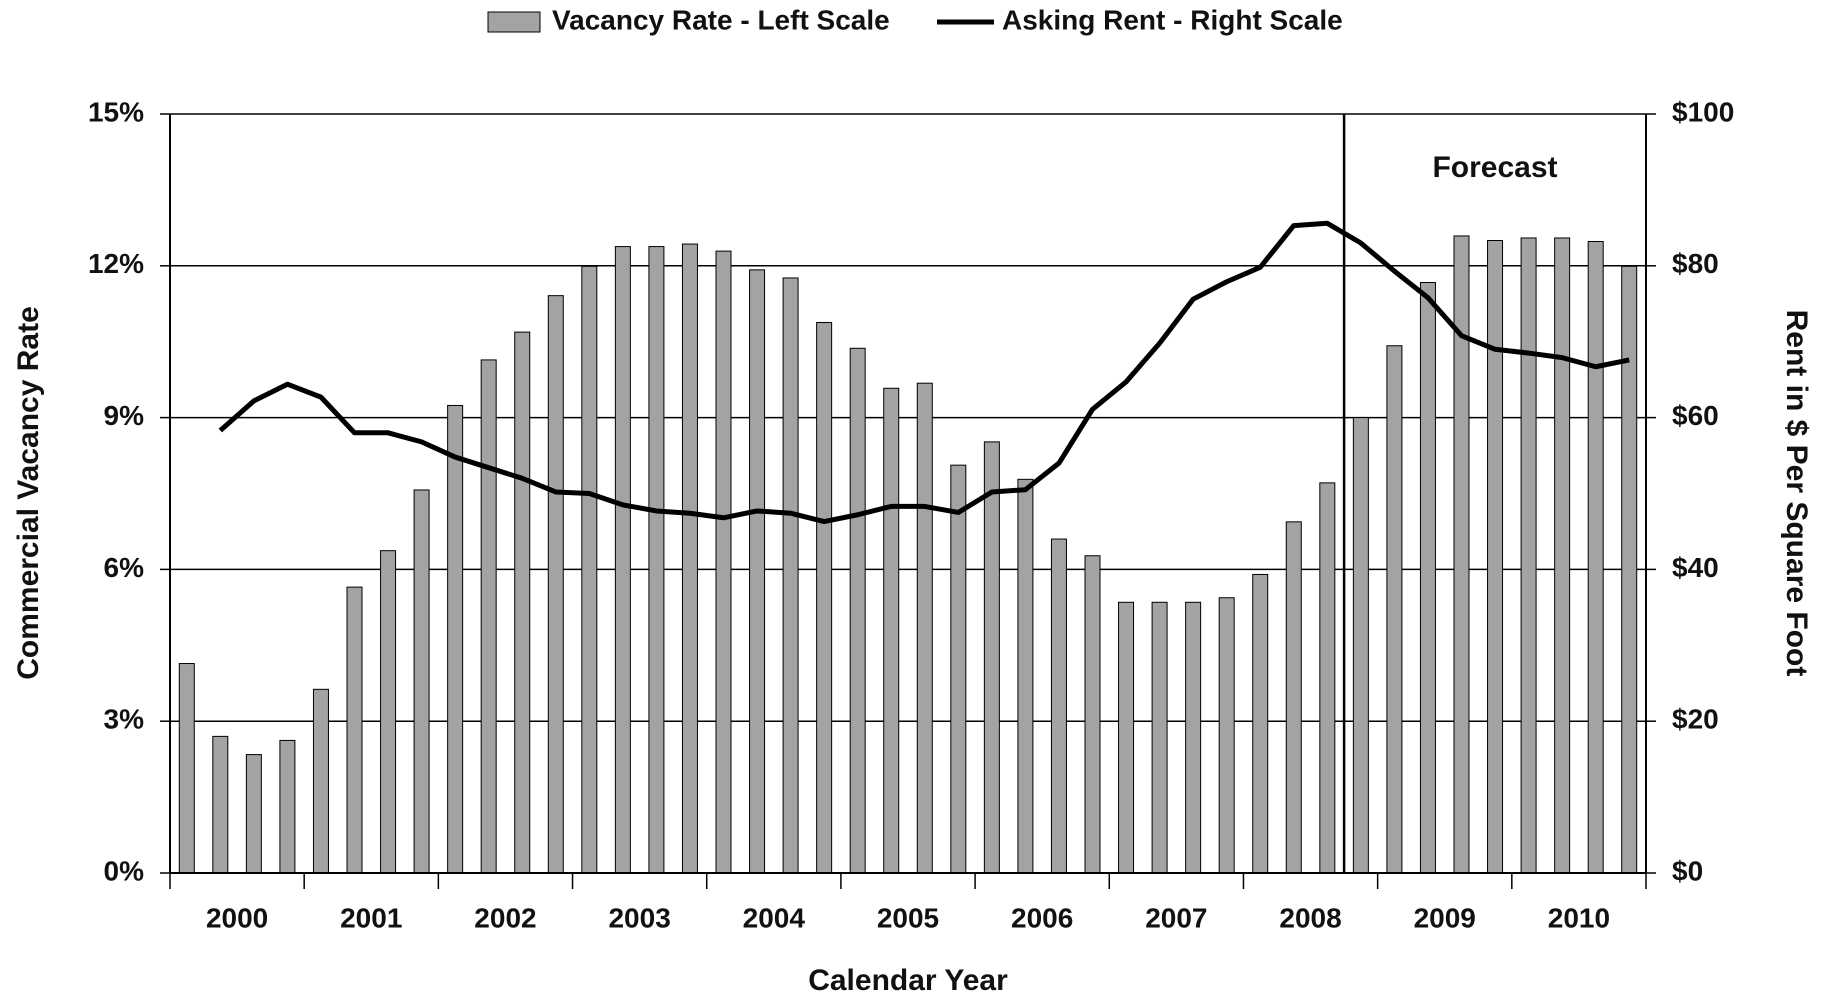 The image size is (1822, 991). What do you see at coordinates (124, 567) in the screenshot?
I see `y-tick-label: 6%` at bounding box center [124, 567].